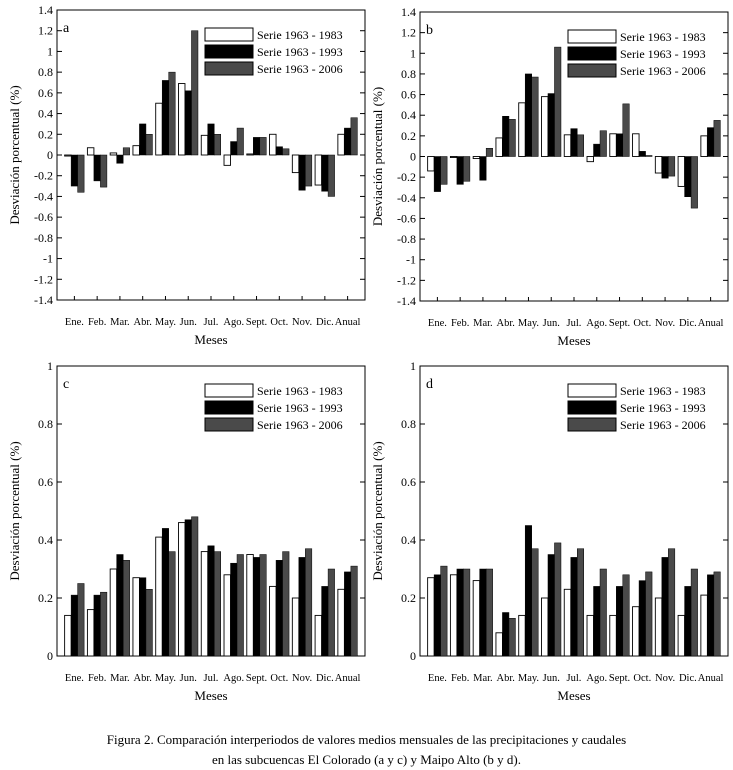 The image size is (733, 770). What do you see at coordinates (43, 217) in the screenshot?
I see `y-tick-label: -0.6` at bounding box center [43, 217].